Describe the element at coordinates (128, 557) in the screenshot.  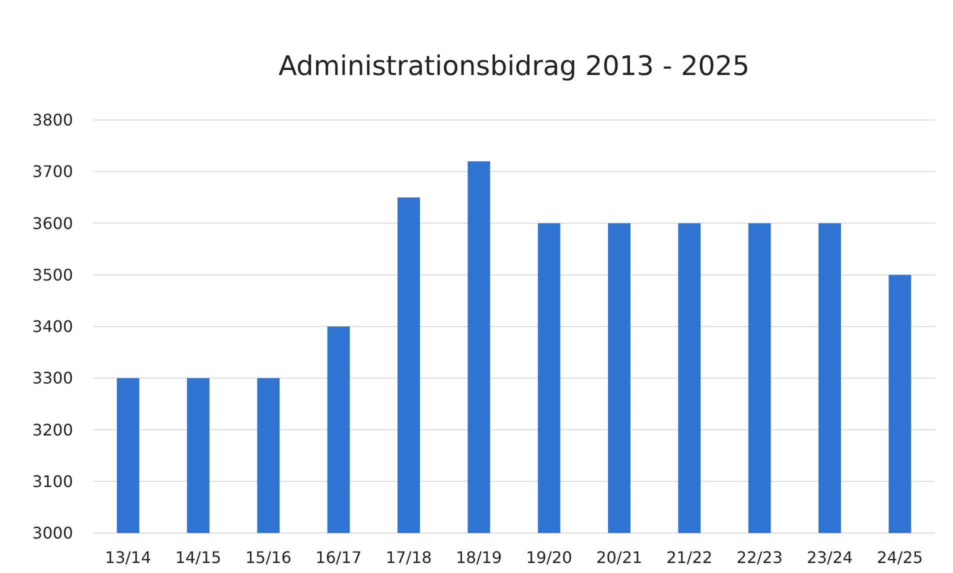
I see `x-tick-label: 13/14` at that location.